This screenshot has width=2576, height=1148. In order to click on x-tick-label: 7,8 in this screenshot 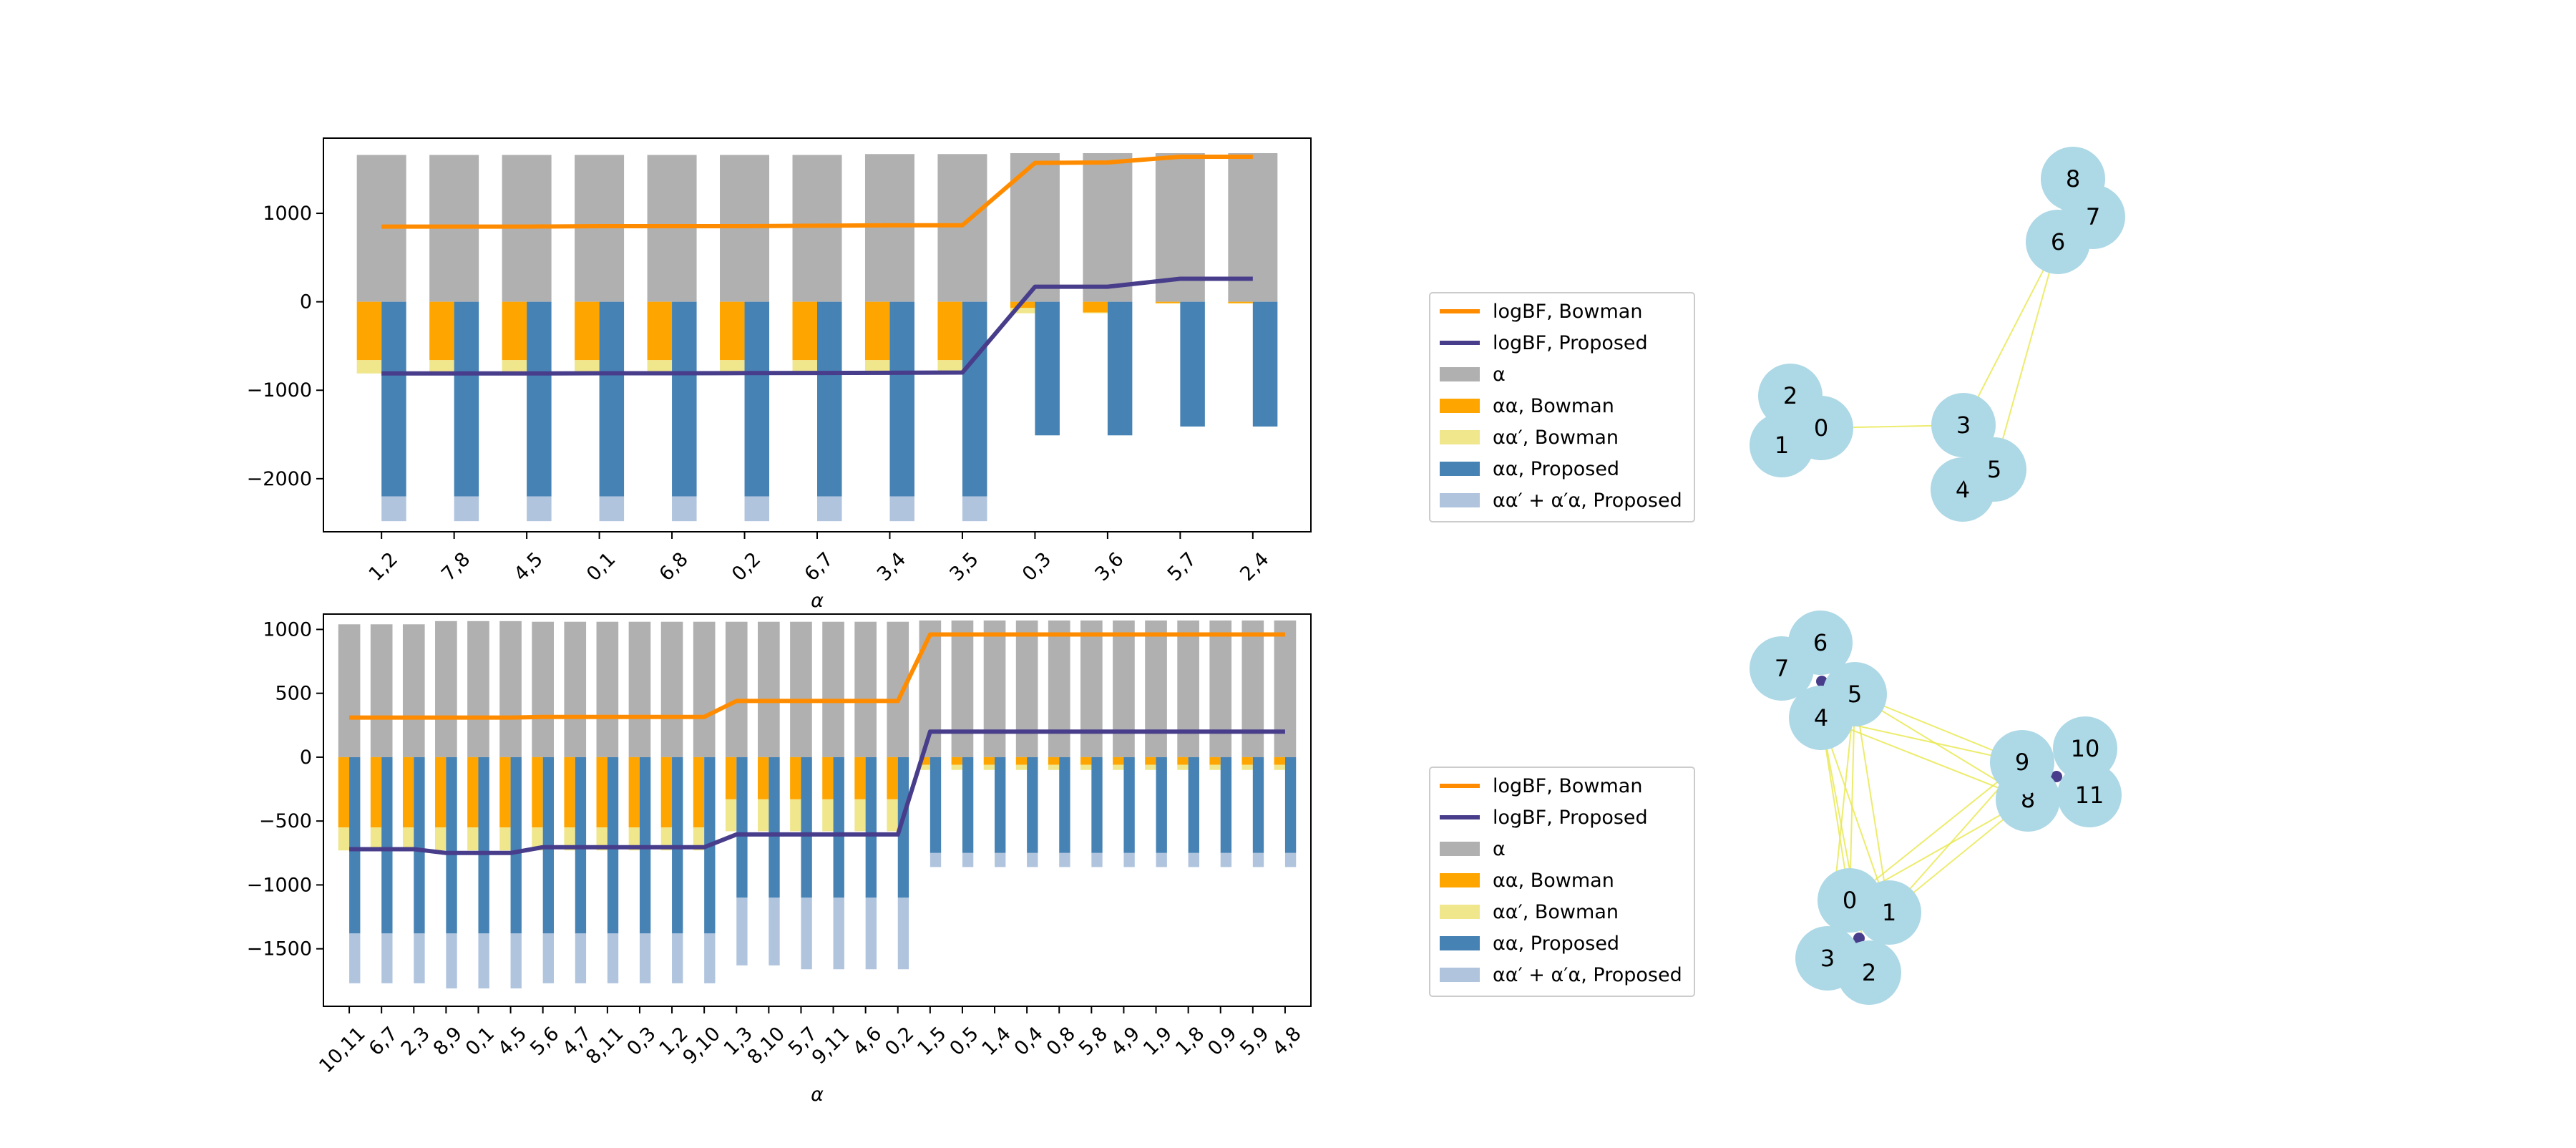, I will do `click(455, 567)`.